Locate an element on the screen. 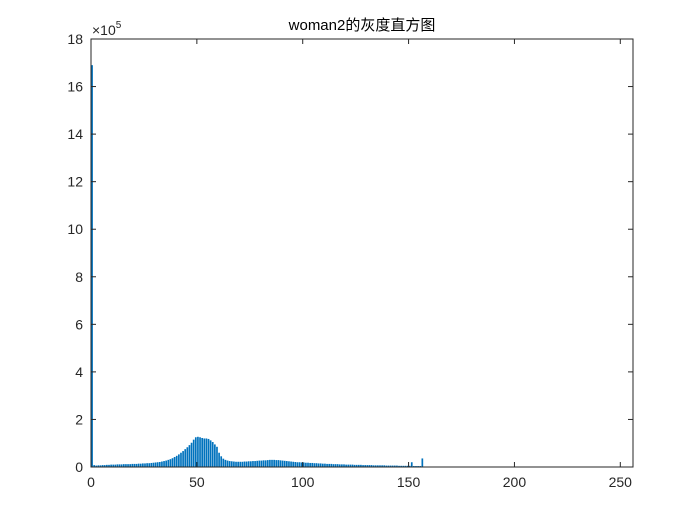 The image size is (700, 530). x-tick-label: 250 is located at coordinates (621, 482).